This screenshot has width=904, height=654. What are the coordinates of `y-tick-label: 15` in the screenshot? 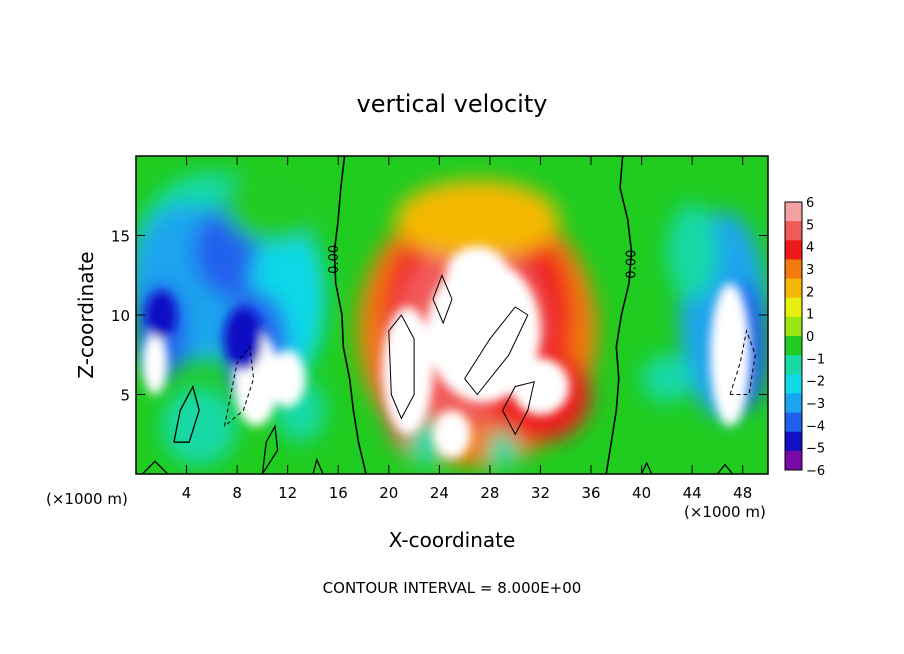 It's located at (120, 237).